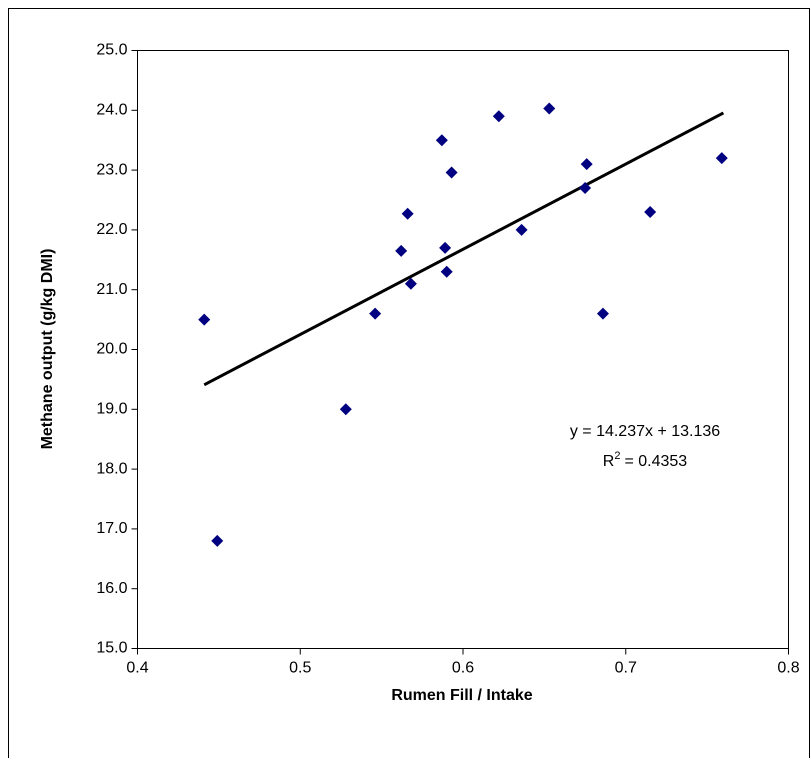 The width and height of the screenshot is (811, 763). What do you see at coordinates (617, 456) in the screenshot?
I see `r-superscript: 2` at bounding box center [617, 456].